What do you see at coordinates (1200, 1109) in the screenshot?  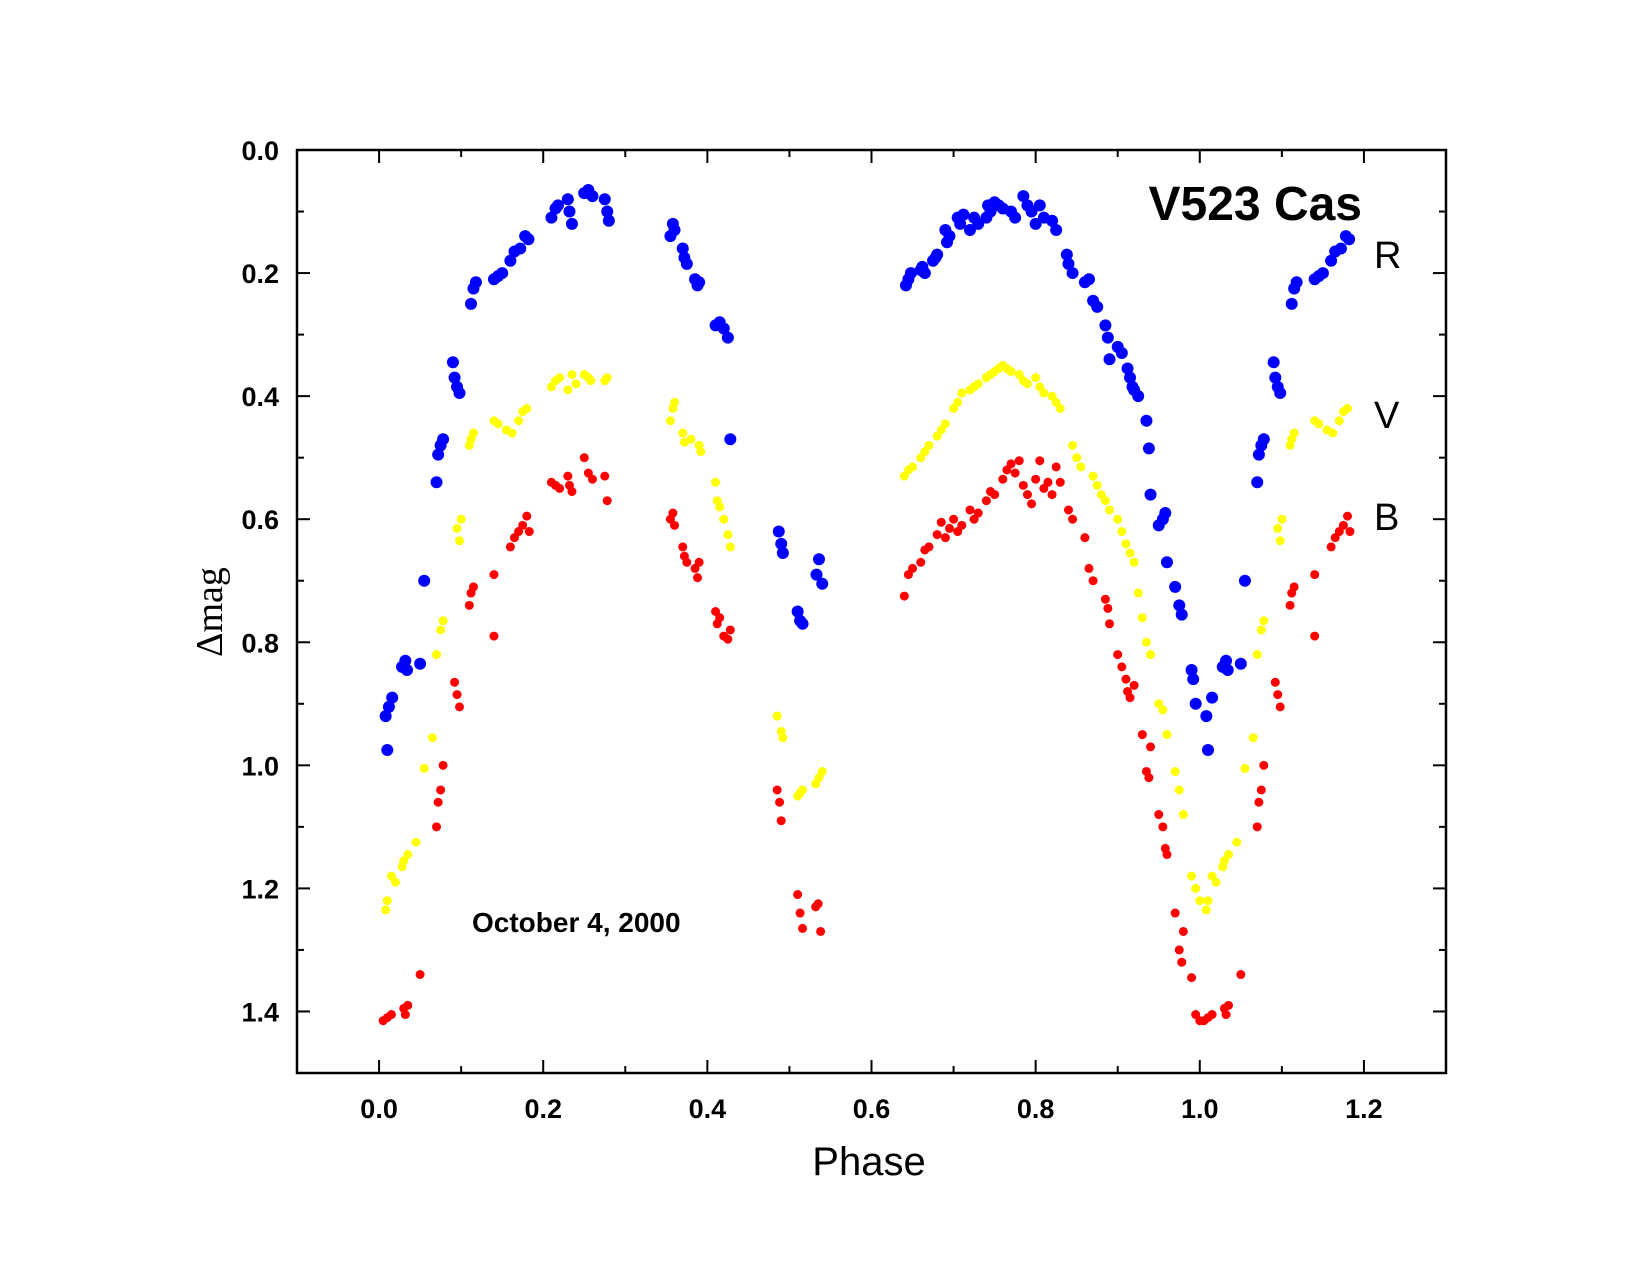 I see `x-tick-label: 1.0` at bounding box center [1200, 1109].